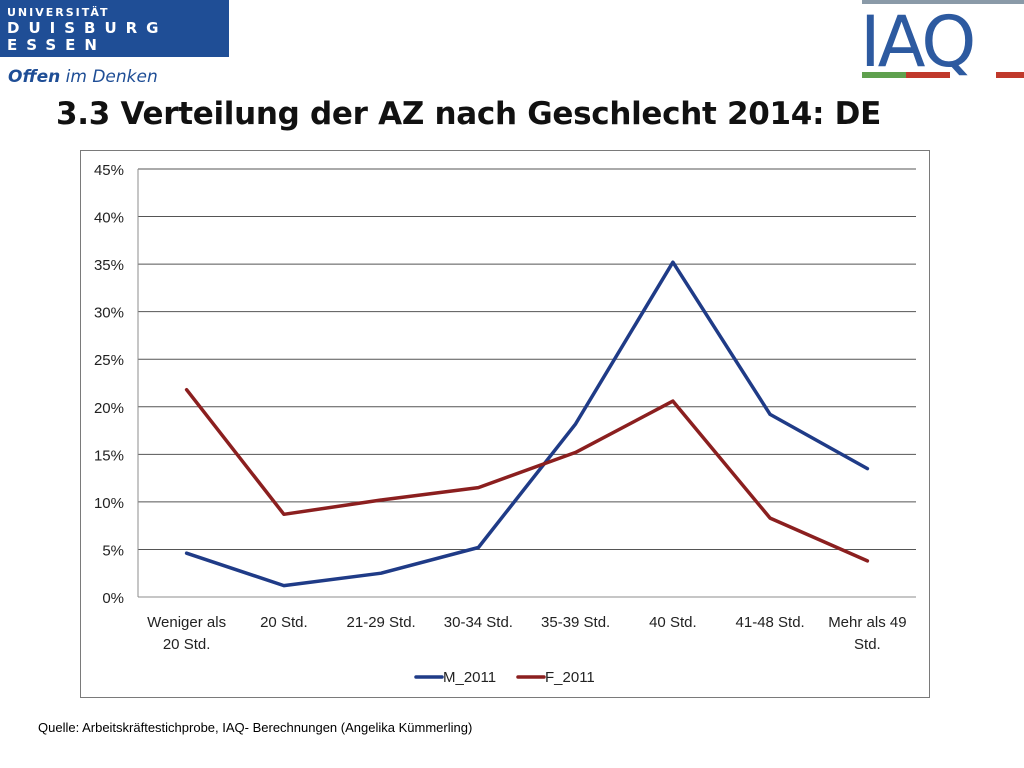 The width and height of the screenshot is (1024, 768). What do you see at coordinates (770, 622) in the screenshot?
I see `x-tick-label: 41-48 Std.` at bounding box center [770, 622].